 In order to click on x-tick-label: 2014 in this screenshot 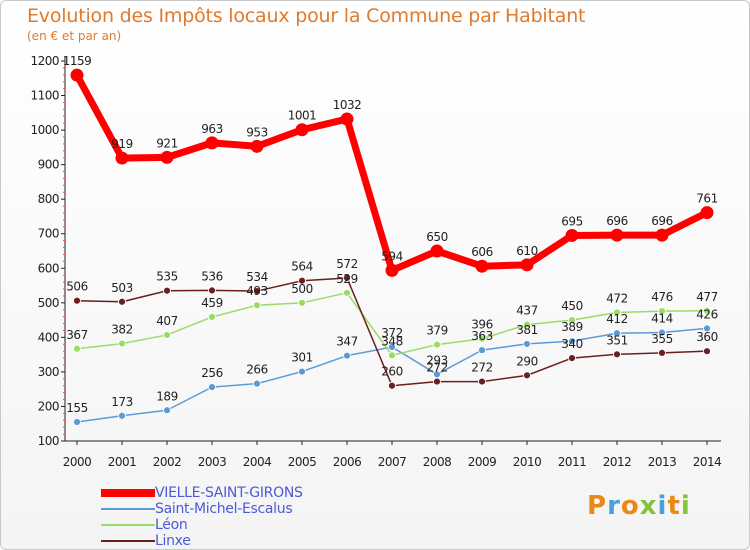, I will do `click(707, 462)`.